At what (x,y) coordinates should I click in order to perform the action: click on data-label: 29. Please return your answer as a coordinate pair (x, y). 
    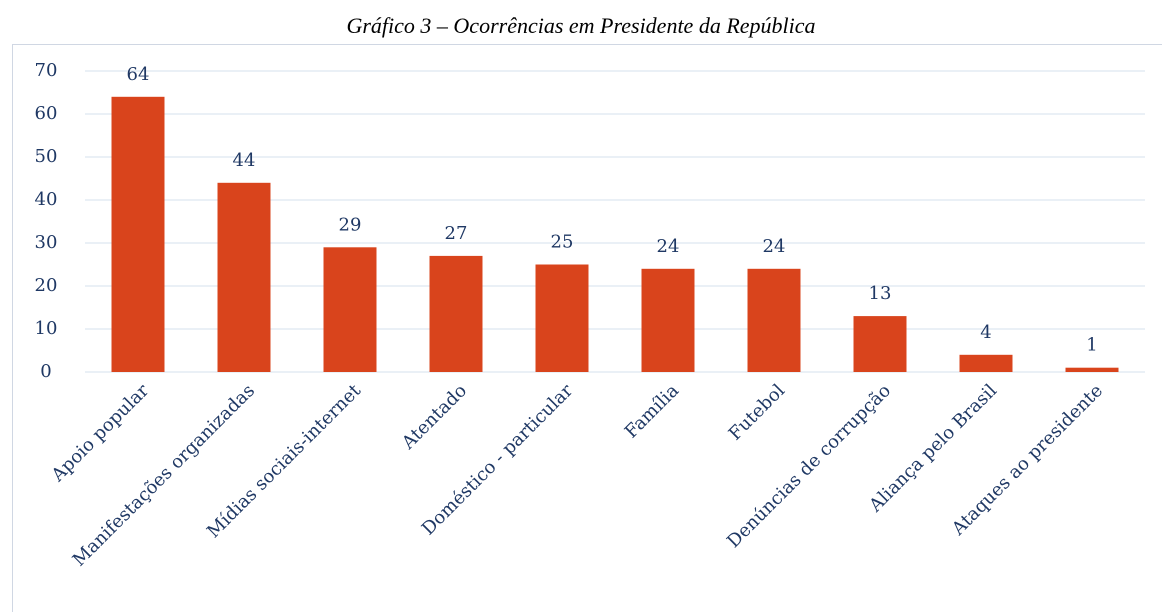
    Looking at the image, I should click on (350, 224).